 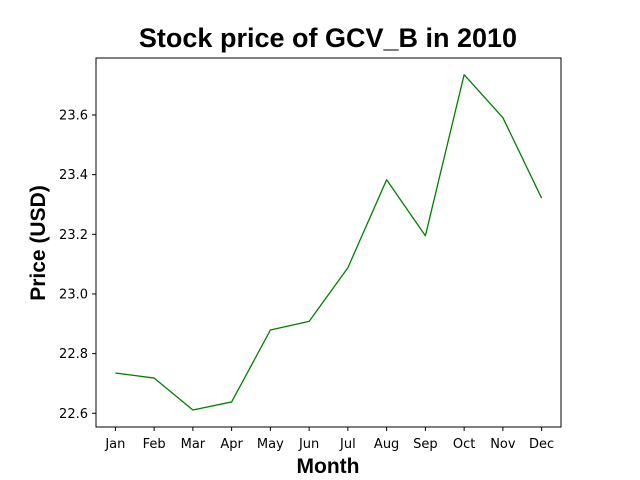 What do you see at coordinates (425, 444) in the screenshot?
I see `x-tick-label: Sep` at bounding box center [425, 444].